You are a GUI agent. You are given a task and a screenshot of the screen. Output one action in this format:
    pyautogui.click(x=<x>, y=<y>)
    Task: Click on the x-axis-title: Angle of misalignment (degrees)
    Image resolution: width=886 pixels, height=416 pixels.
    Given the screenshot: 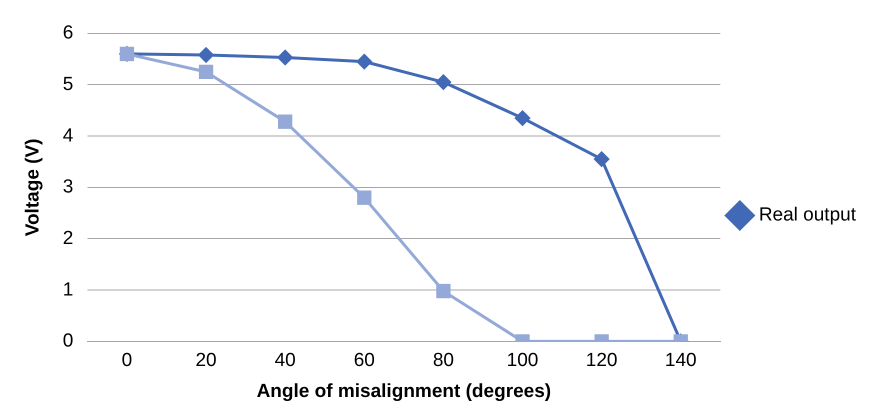 What is the action you would take?
    pyautogui.click(x=404, y=391)
    